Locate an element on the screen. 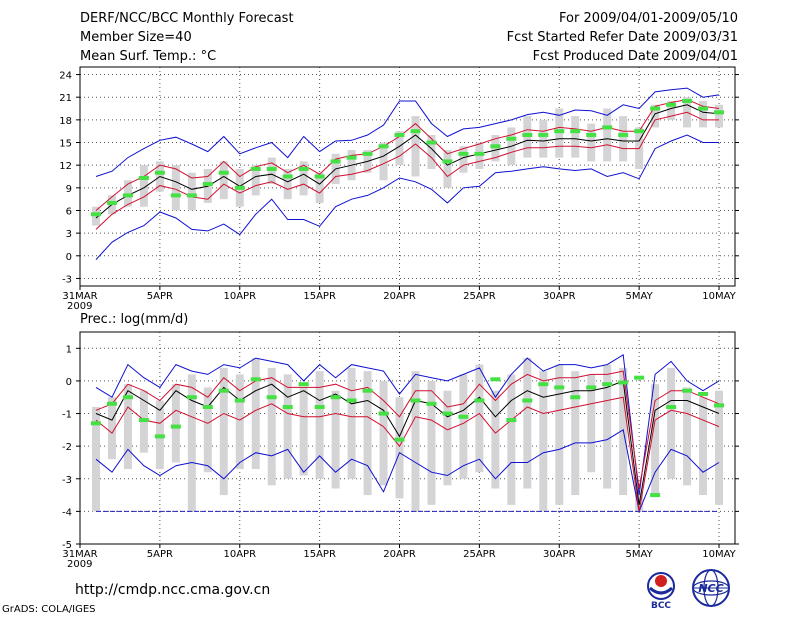 Image resolution: width=800 pixels, height=618 pixels. fcst-started-date: Fcst Started Refer Date 2009/03/31 is located at coordinates (622, 37).